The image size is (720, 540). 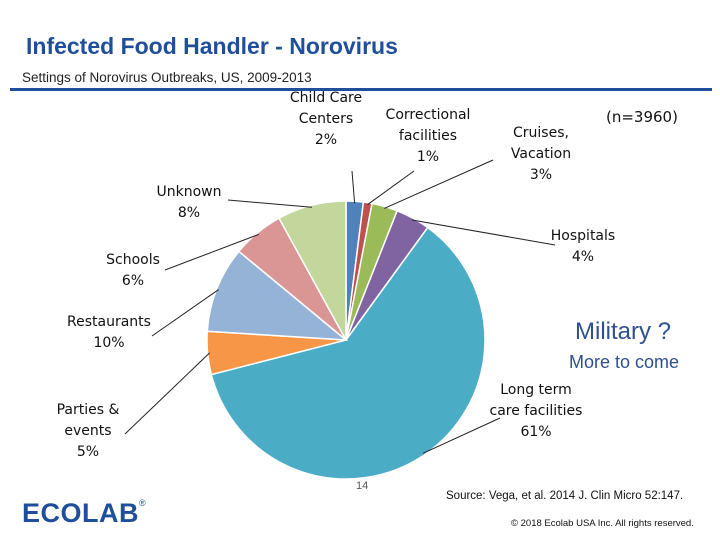 I want to click on title-rule, so click(x=361, y=89).